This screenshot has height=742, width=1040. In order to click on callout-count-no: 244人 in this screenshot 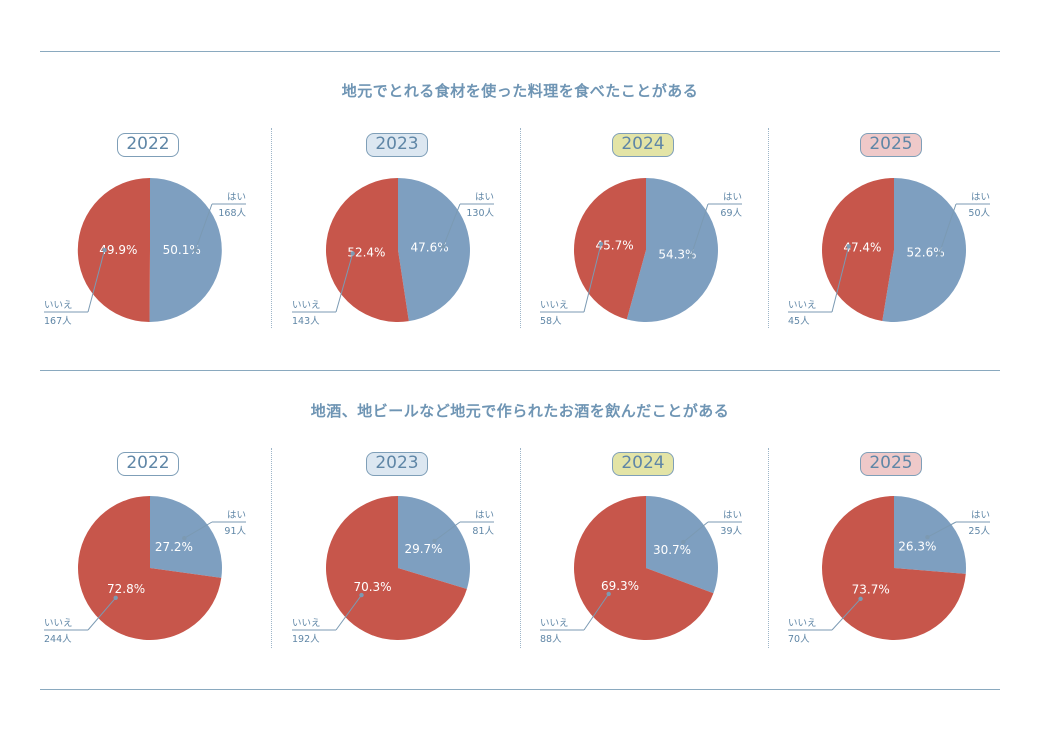, I will do `click(58, 639)`.